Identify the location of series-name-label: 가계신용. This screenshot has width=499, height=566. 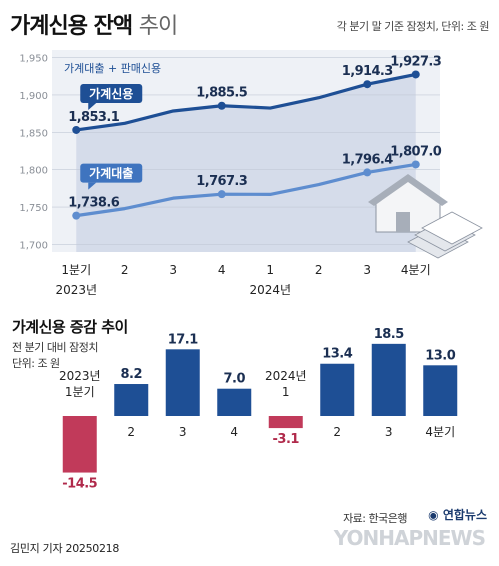
(111, 93).